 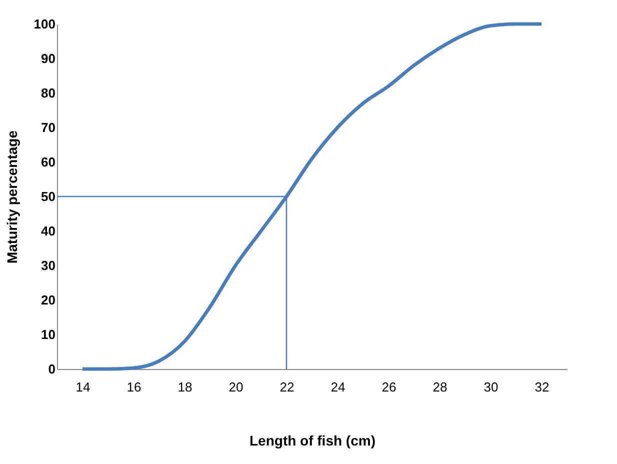 What do you see at coordinates (48, 58) in the screenshot?
I see `y-tick-label: 90` at bounding box center [48, 58].